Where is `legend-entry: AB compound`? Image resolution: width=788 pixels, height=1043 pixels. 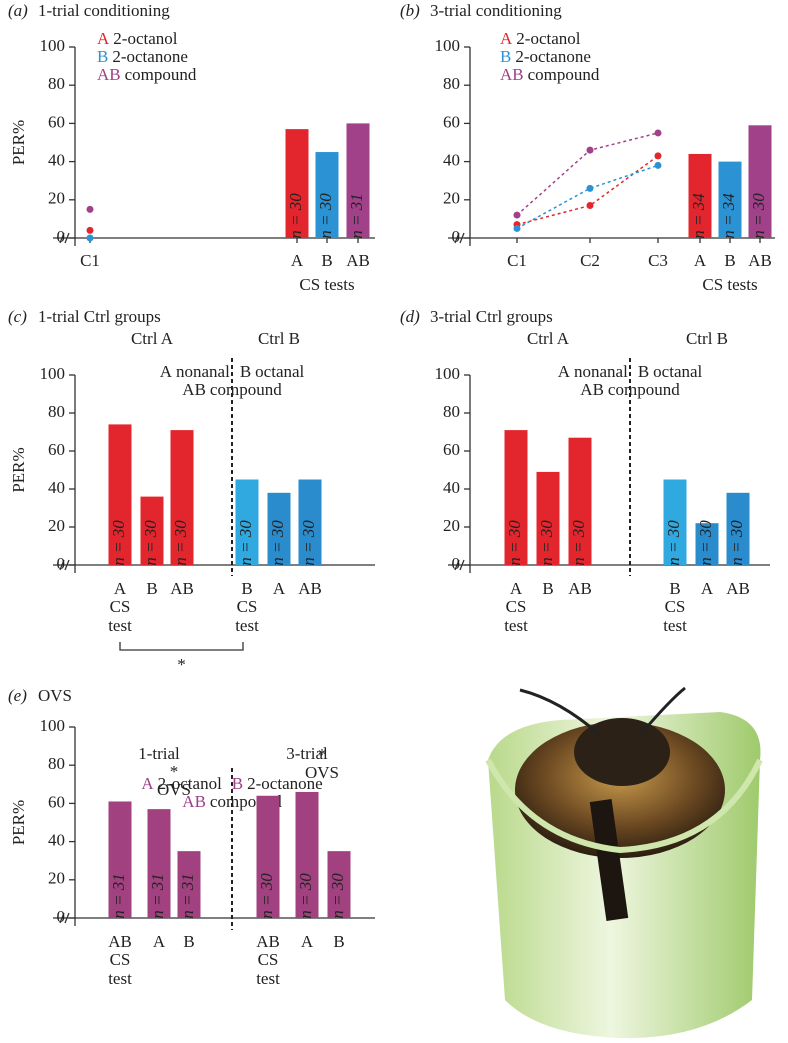
legend-entry: AB compound is located at coordinates (147, 74).